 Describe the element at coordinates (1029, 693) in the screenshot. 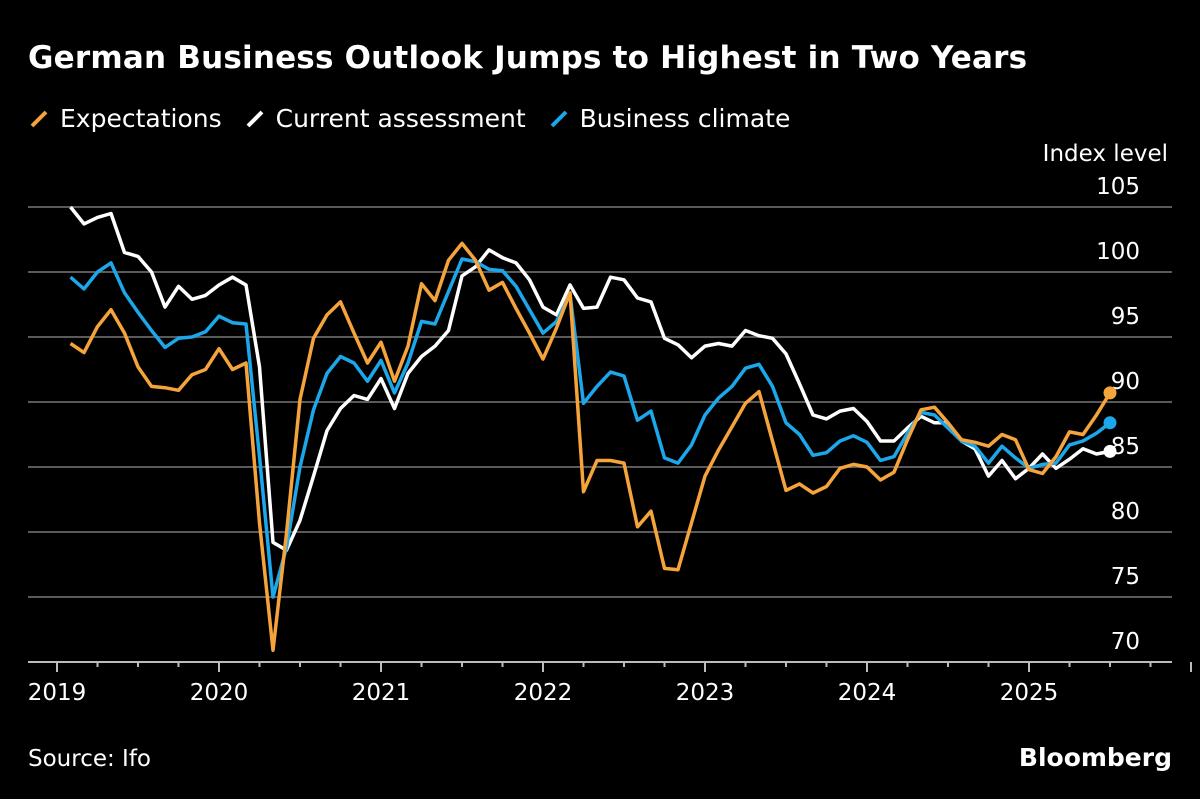

I see `x-tick-label: 2025` at that location.